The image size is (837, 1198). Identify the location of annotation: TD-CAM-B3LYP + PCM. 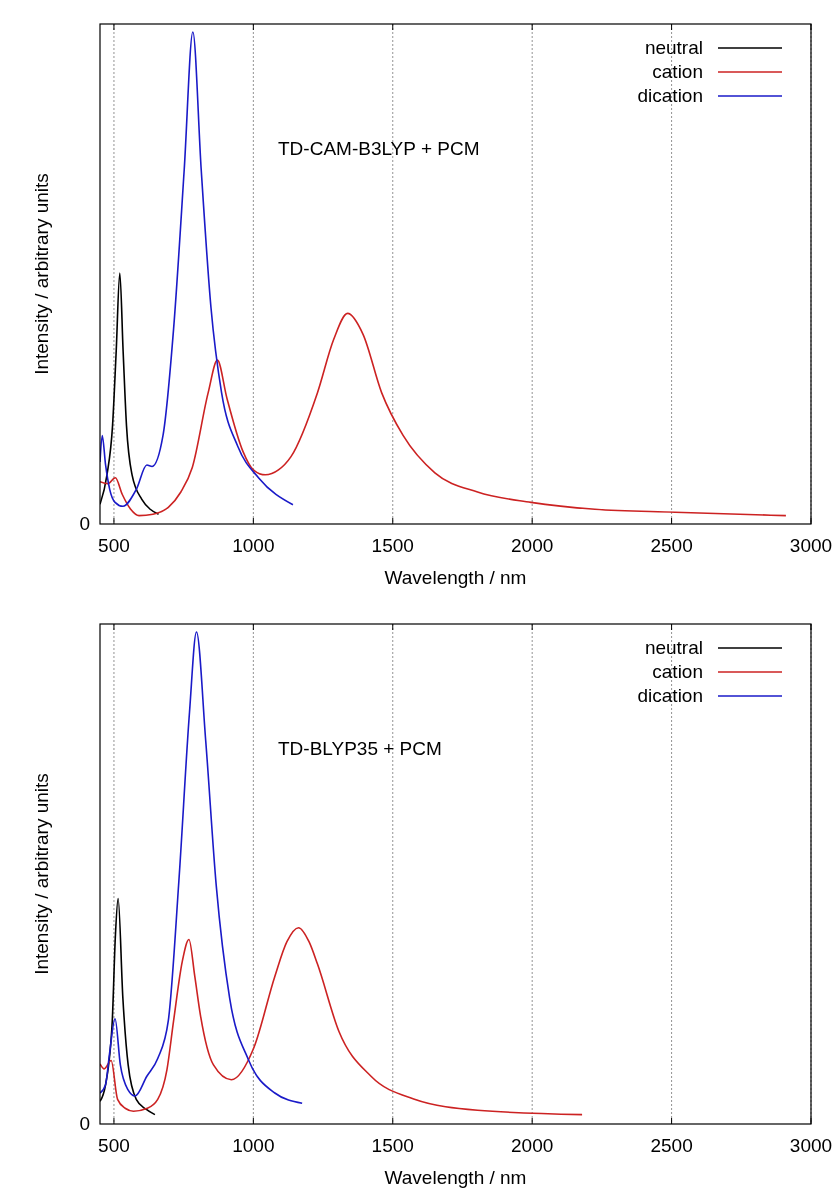
(379, 148).